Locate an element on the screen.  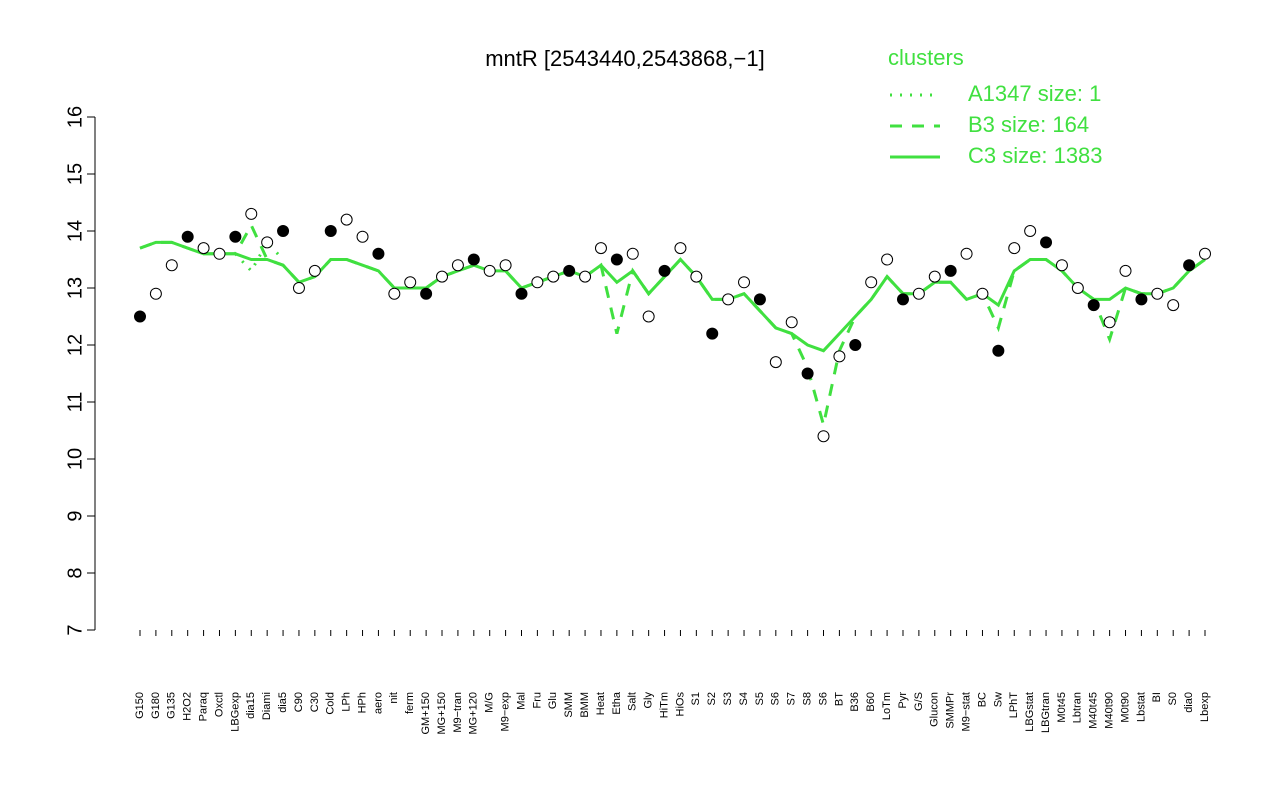
legend-label: C3 size: 1383 is located at coordinates (1035, 155).